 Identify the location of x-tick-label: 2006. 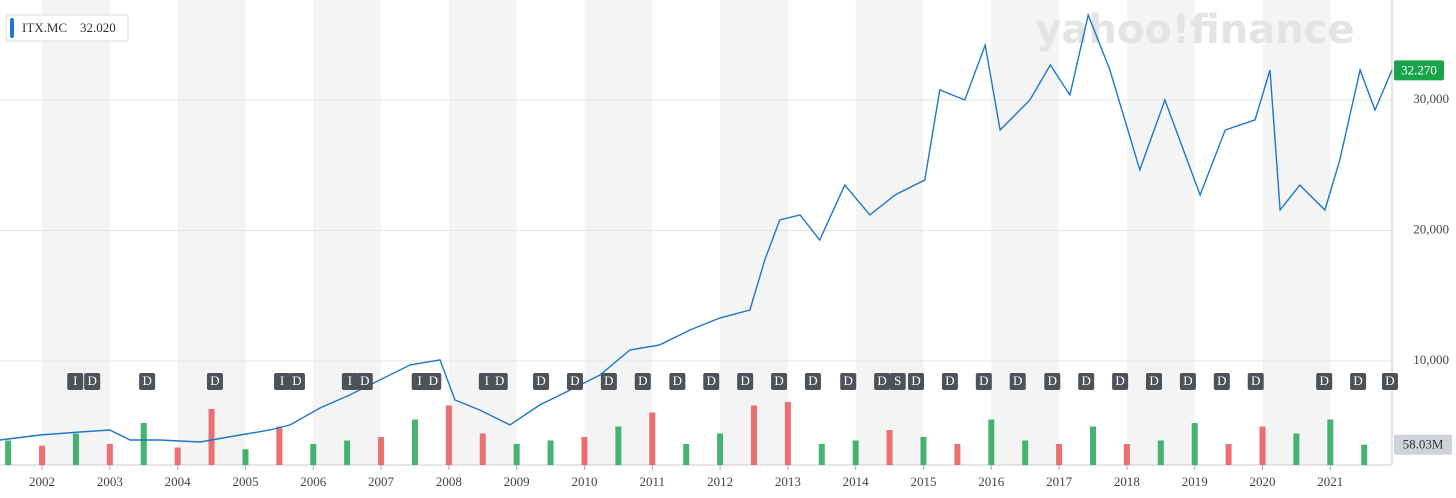
(313, 481).